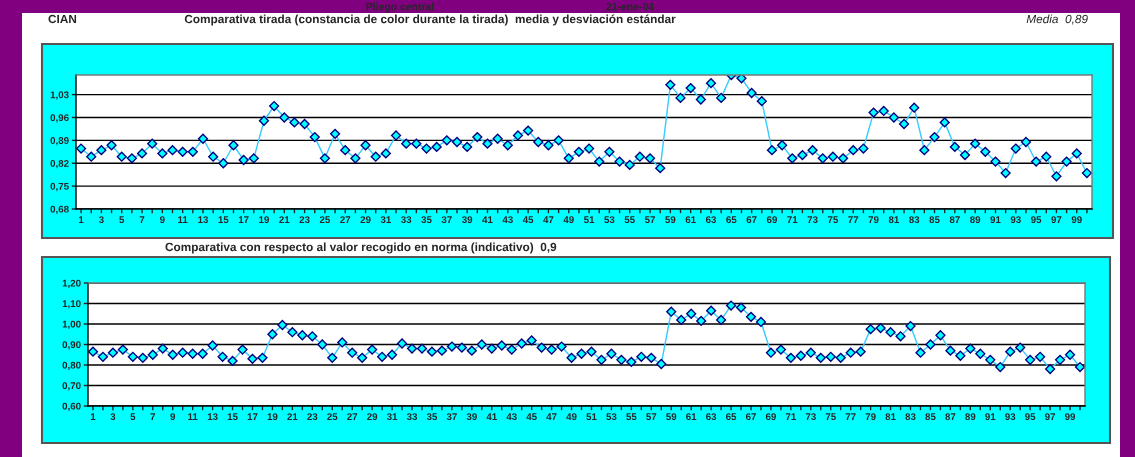 The width and height of the screenshot is (1135, 457). I want to click on y-tick-label: 0,68, so click(59, 210).